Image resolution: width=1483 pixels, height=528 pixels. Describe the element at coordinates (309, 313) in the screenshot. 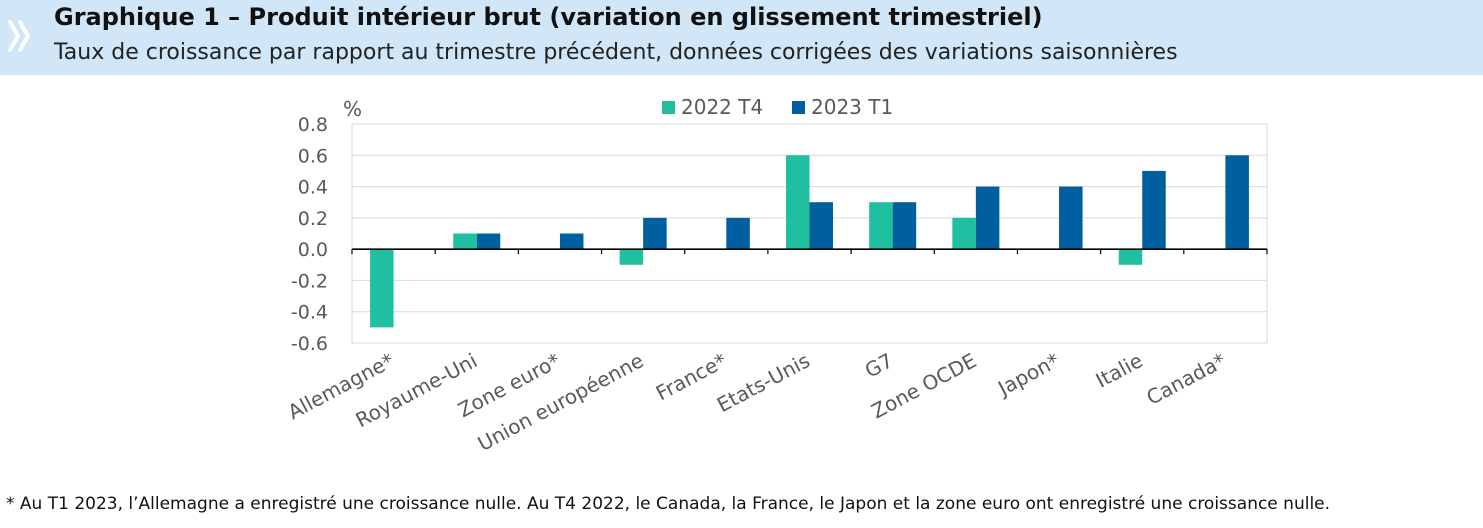

I see `y-tick-label: -0.4` at that location.